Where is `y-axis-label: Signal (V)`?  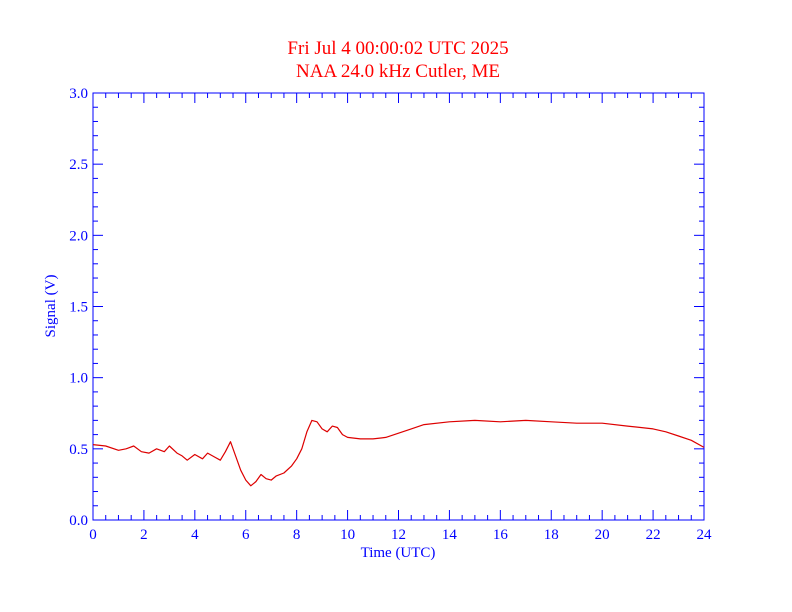
y-axis-label: Signal (V) is located at coordinates (51, 306).